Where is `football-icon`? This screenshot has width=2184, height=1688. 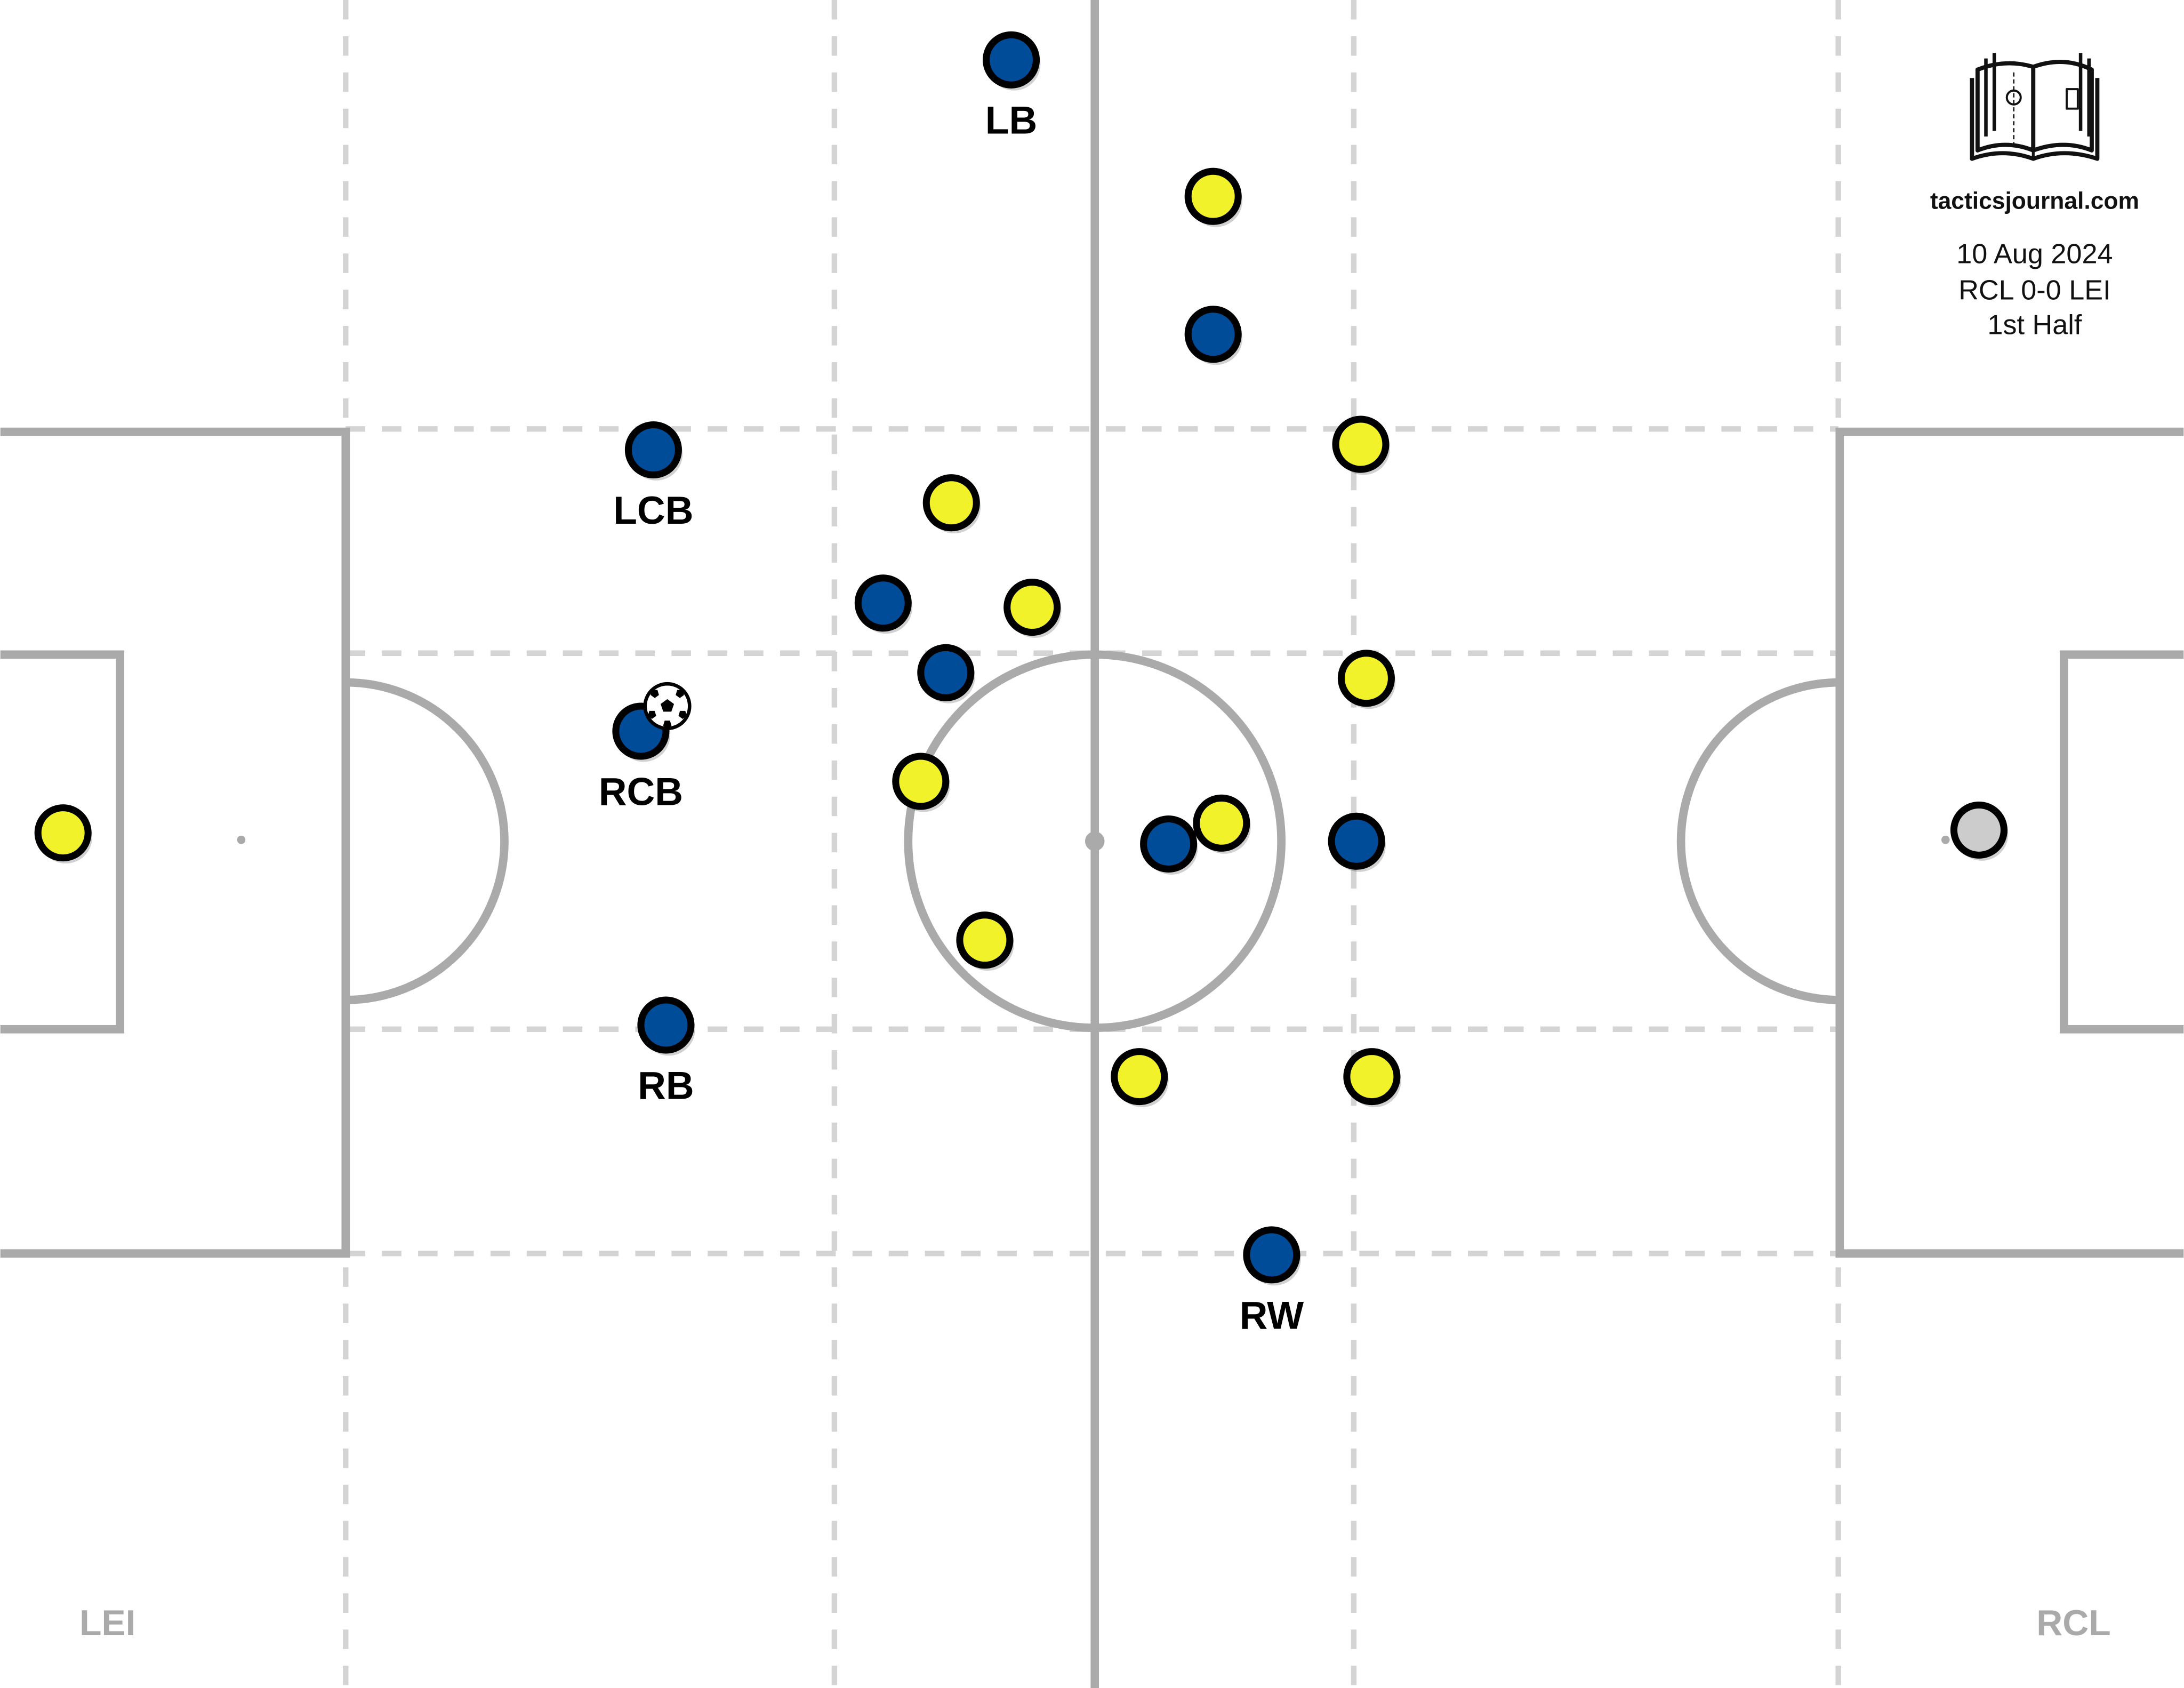
football-icon is located at coordinates (667, 706).